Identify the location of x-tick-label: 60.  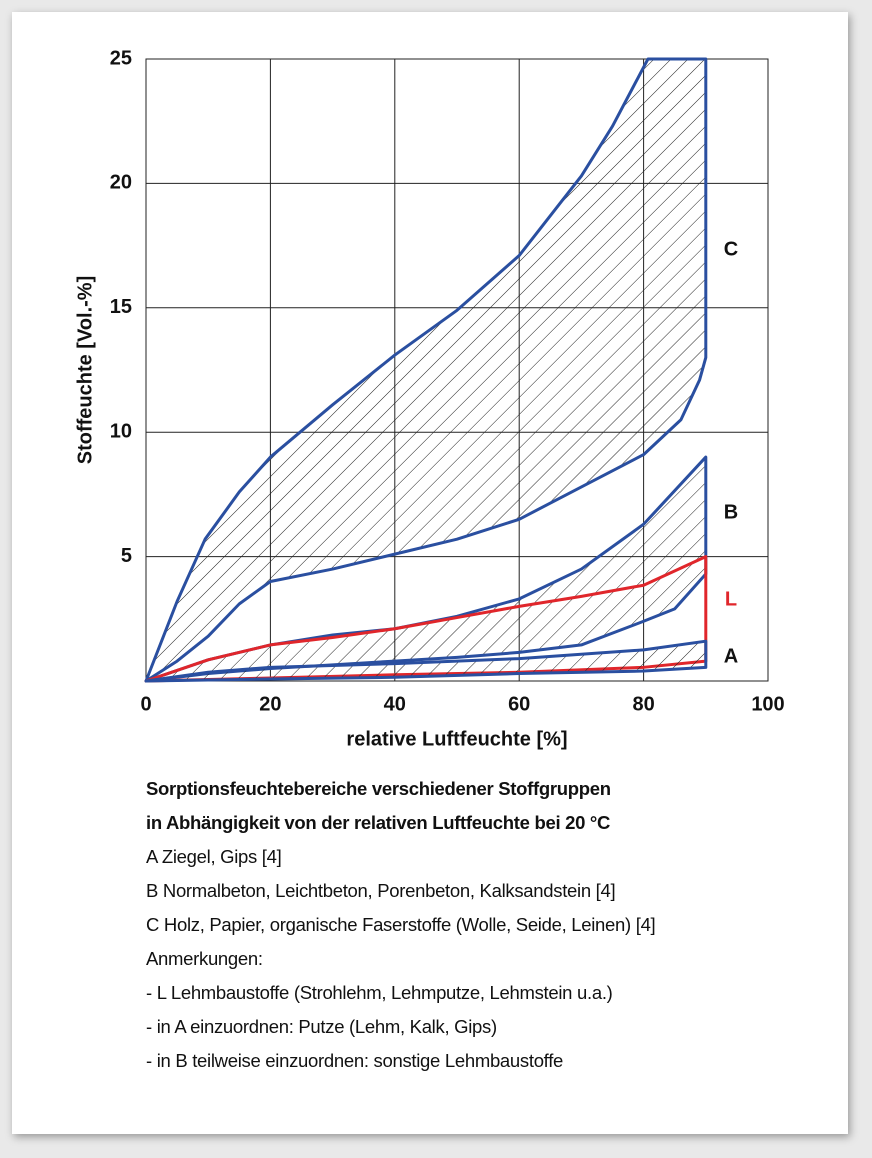
(519, 704).